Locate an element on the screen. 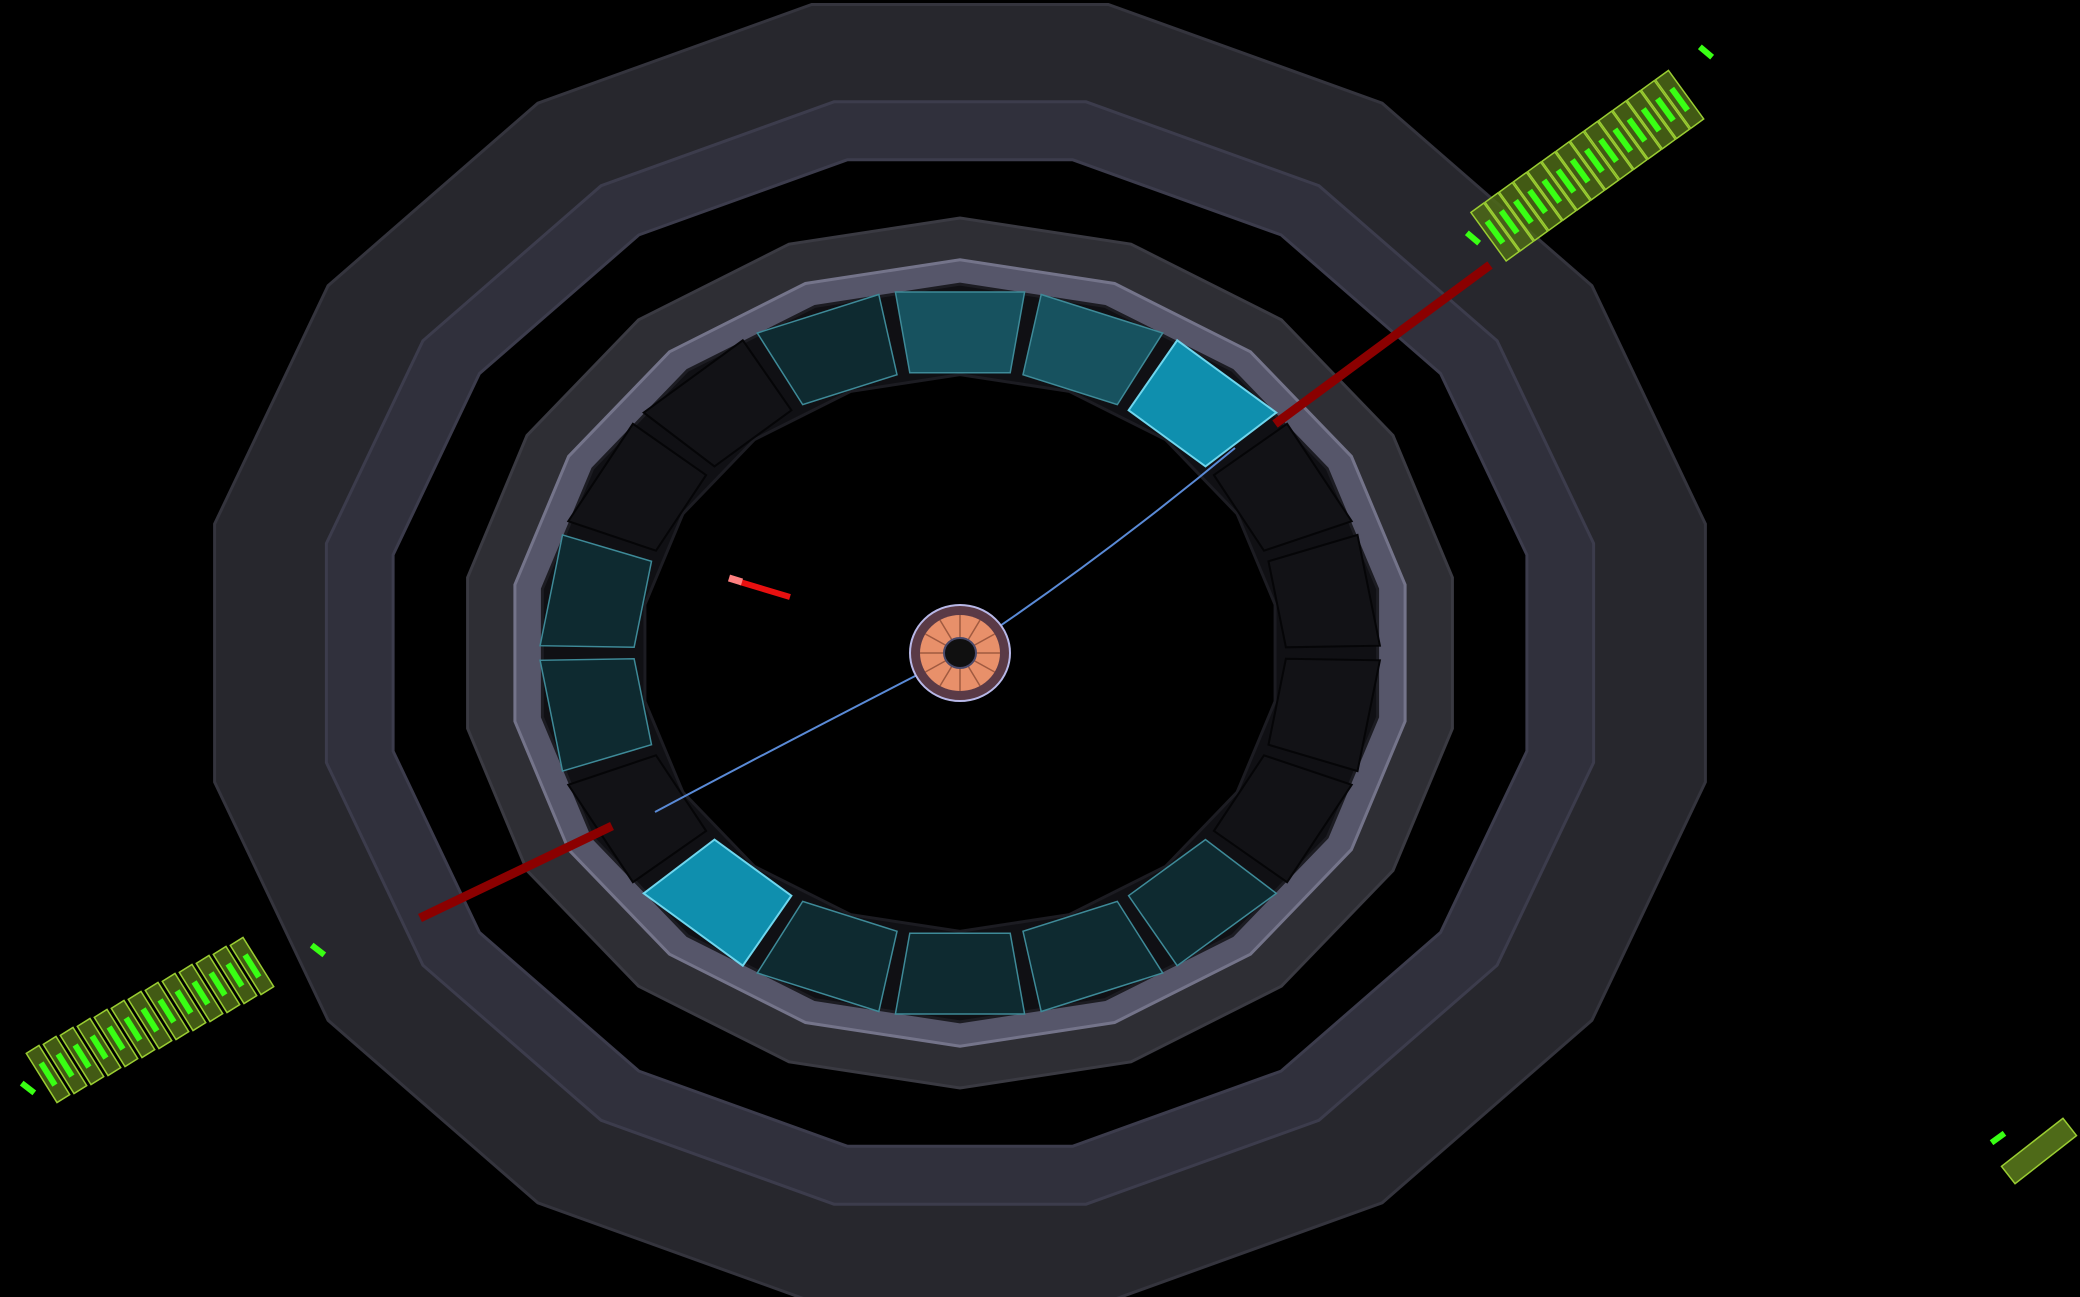  muon-chamber-bottom-right is located at coordinates (2033, 1151).